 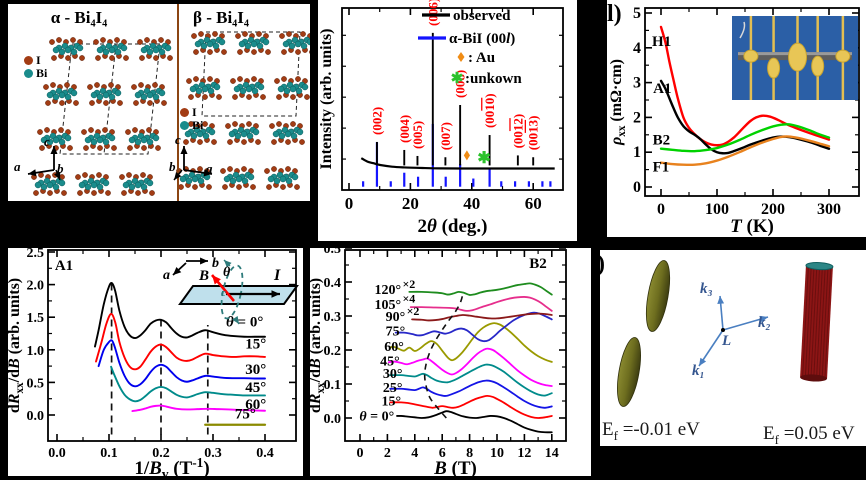 I want to click on peak-index-label: (0013), so click(x=533, y=133).